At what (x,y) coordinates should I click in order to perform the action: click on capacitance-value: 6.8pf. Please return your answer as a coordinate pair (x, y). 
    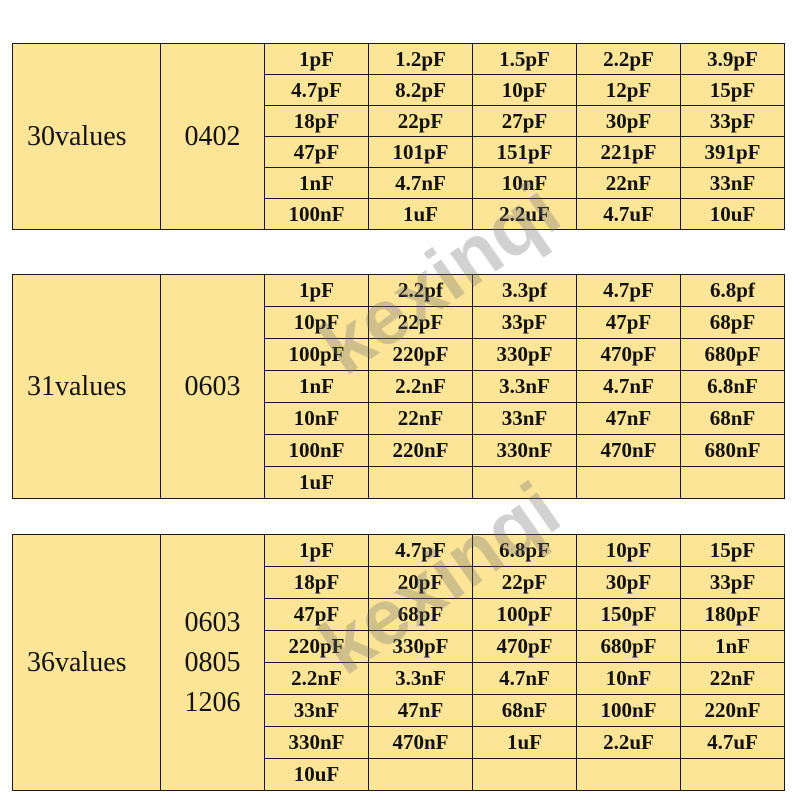
    Looking at the image, I should click on (732, 290).